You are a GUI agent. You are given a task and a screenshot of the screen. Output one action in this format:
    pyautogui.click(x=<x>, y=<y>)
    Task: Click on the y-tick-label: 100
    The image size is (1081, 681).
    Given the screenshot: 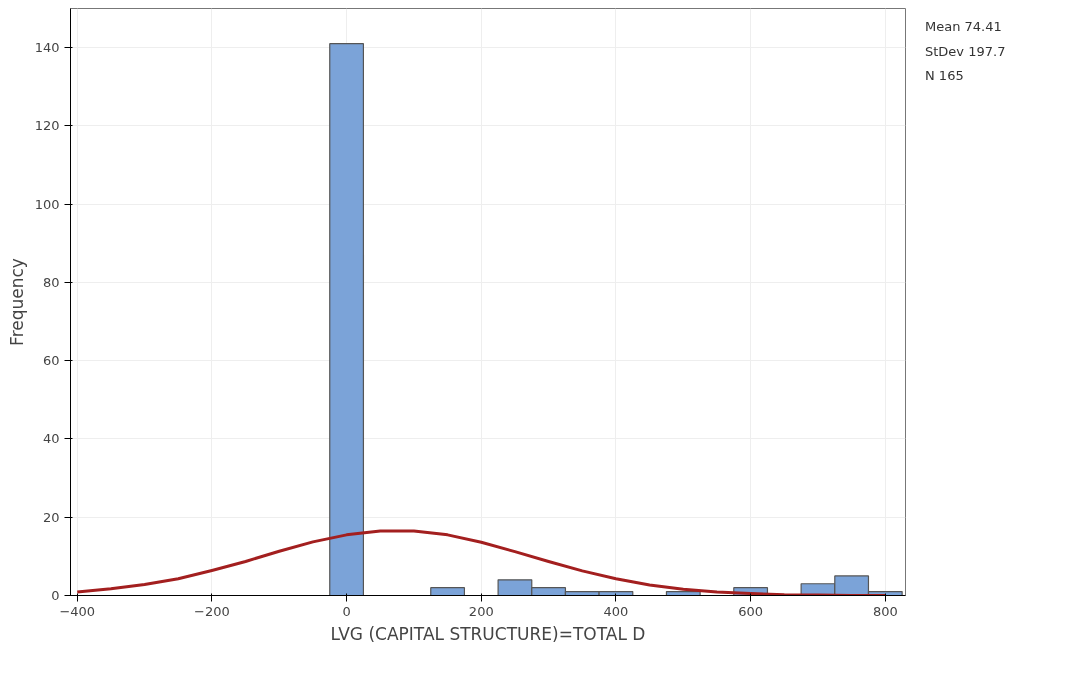 What is the action you would take?
    pyautogui.click(x=47, y=204)
    